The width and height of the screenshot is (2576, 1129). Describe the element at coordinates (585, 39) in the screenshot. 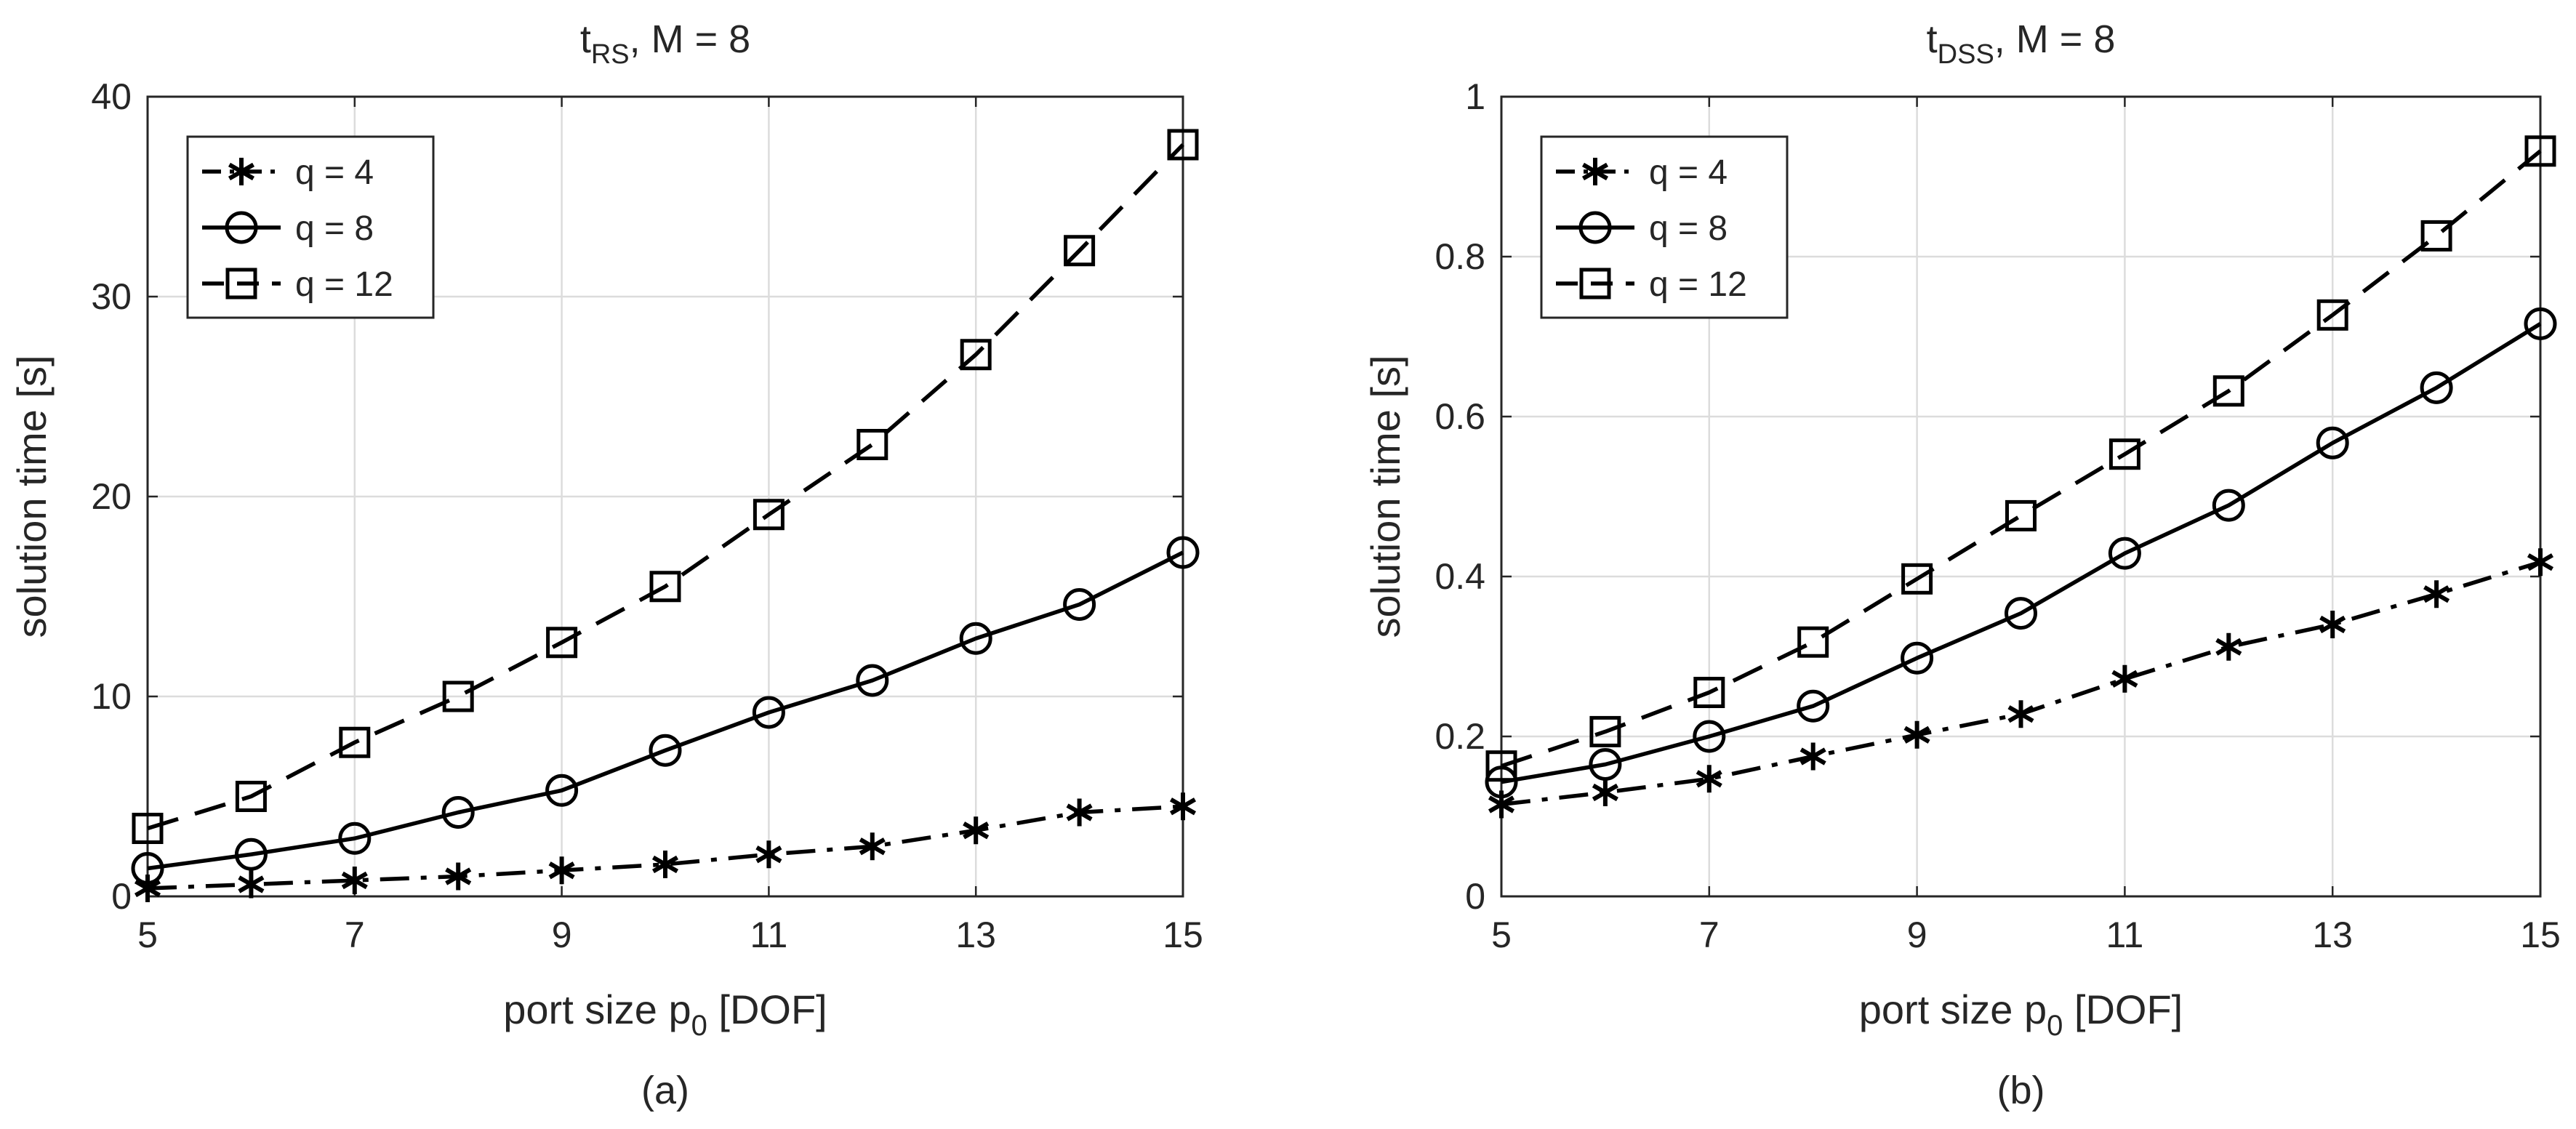

I see `title-main: t` at that location.